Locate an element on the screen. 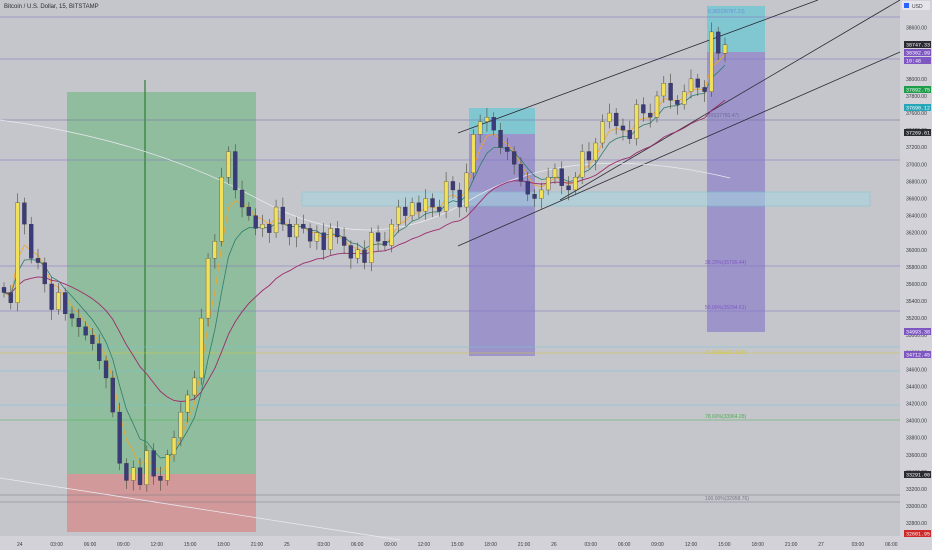 The image size is (932, 550). short-position-target-zone is located at coordinates (502, 245).